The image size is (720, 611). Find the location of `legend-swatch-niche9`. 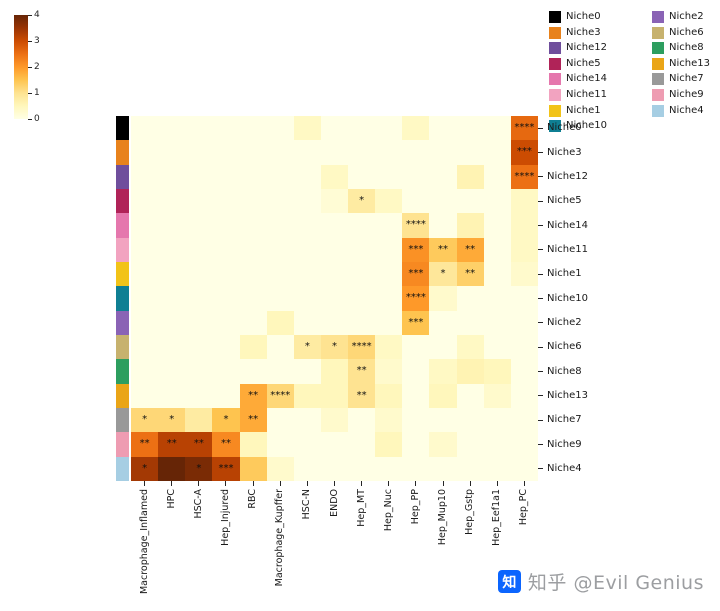

legend-swatch-niche9 is located at coordinates (658, 95).